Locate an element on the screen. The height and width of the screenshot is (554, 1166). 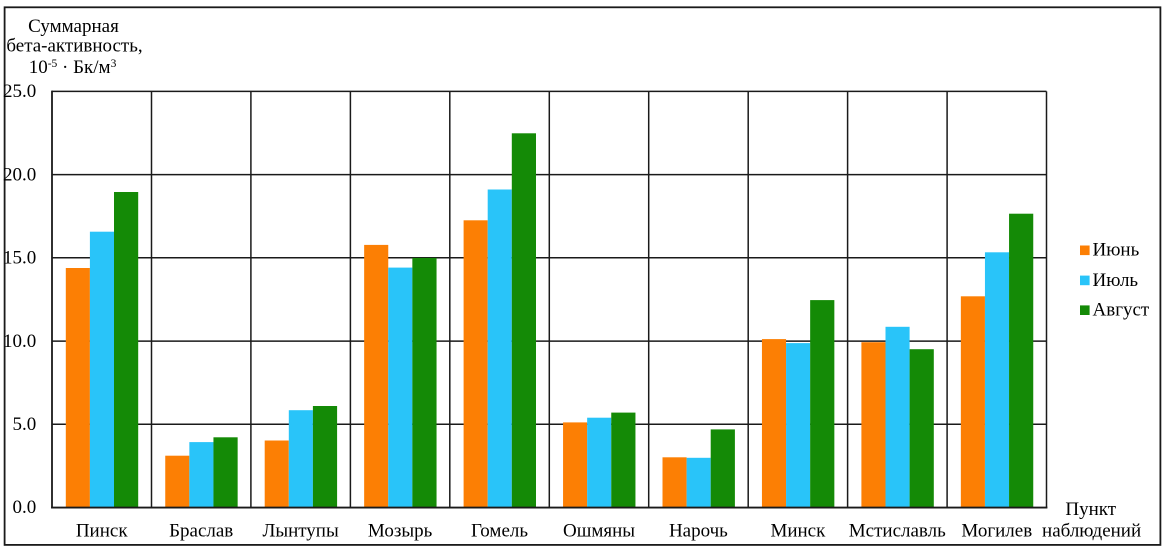
svg-text: бета-активность, is located at coordinates (74, 46).